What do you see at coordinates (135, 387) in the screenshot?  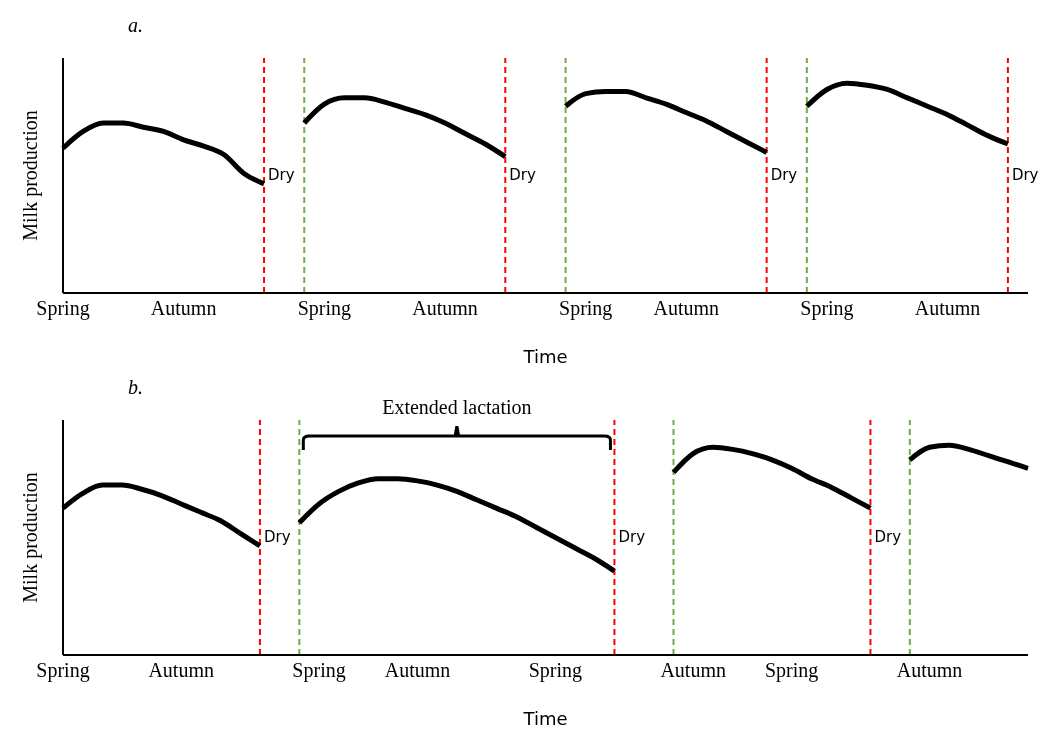 I see `chart-title: b.` at bounding box center [135, 387].